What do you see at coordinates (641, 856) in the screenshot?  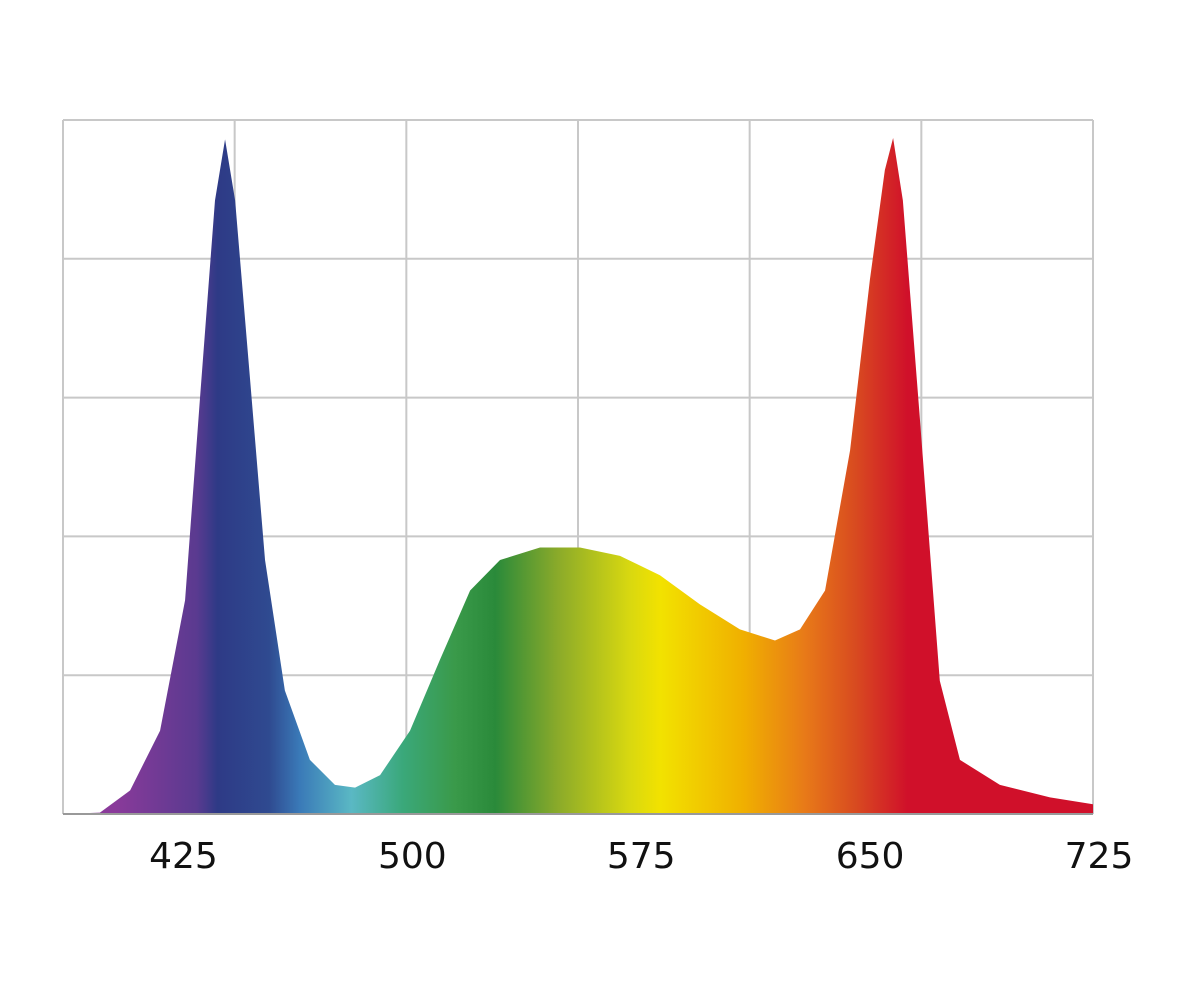 I see `x-tick-label: 575` at bounding box center [641, 856].